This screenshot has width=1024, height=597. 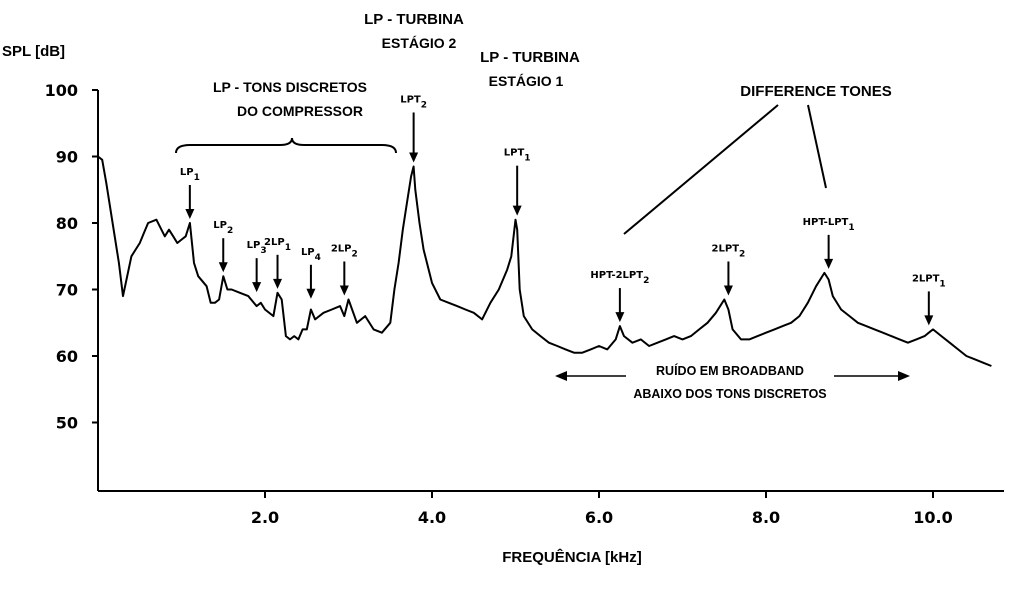 I want to click on annotation-broadband: RUÍDO EM BROADBAND, so click(x=730, y=370).